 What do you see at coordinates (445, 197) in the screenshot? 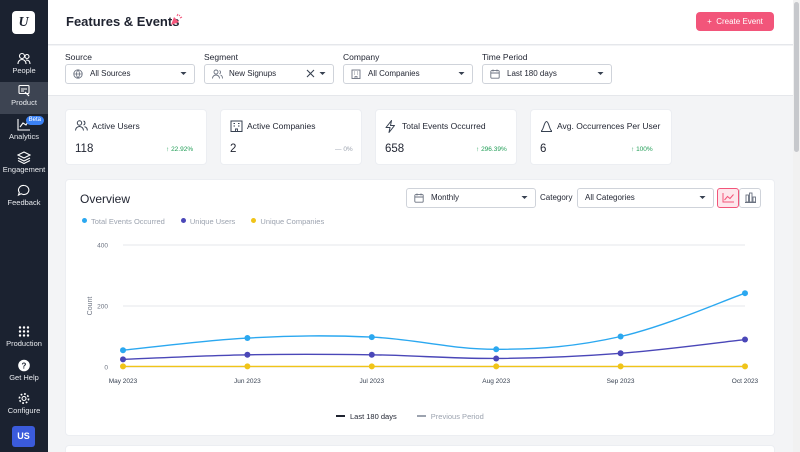
I see `period-value: Monthly` at bounding box center [445, 197].